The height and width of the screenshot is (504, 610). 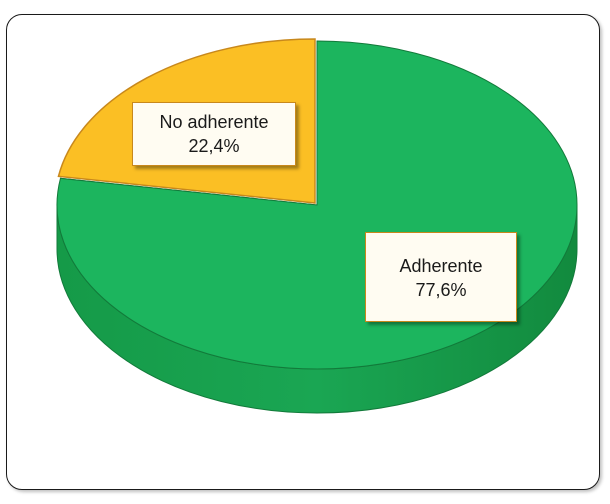 I want to click on data-label-adherente-value: 77,6%, so click(x=441, y=290).